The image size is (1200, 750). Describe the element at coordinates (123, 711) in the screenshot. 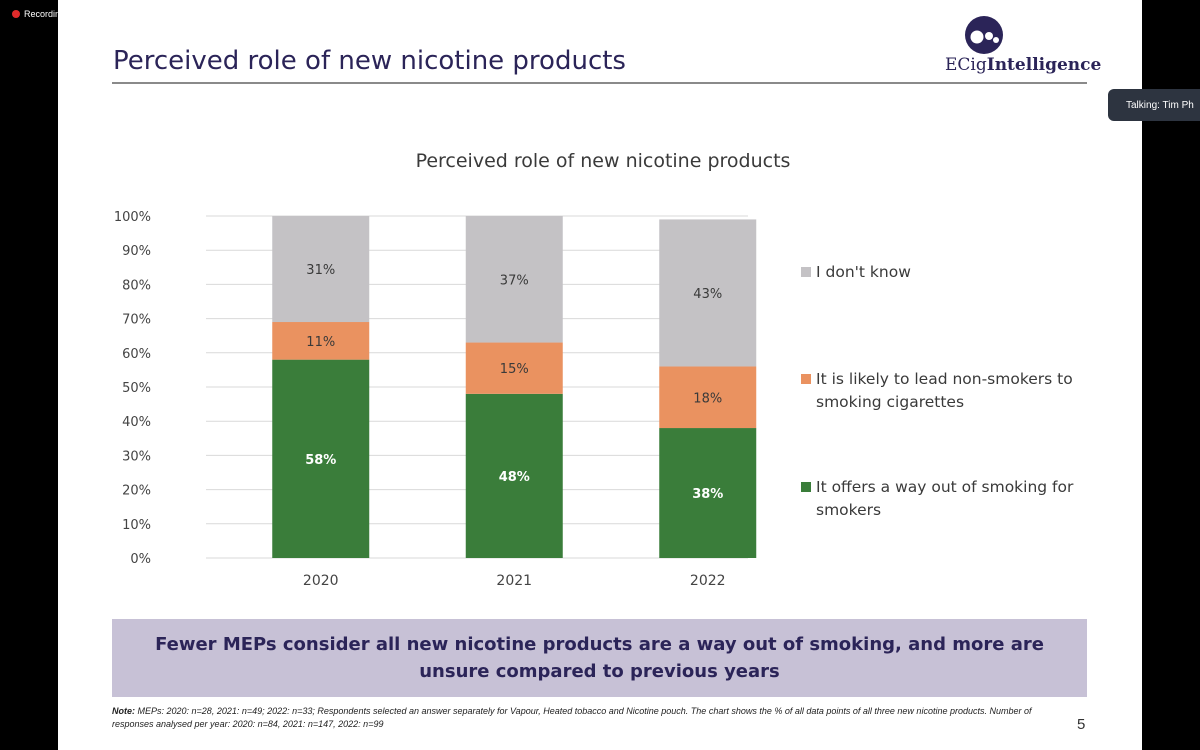

I see `footnote-label: Note:` at that location.